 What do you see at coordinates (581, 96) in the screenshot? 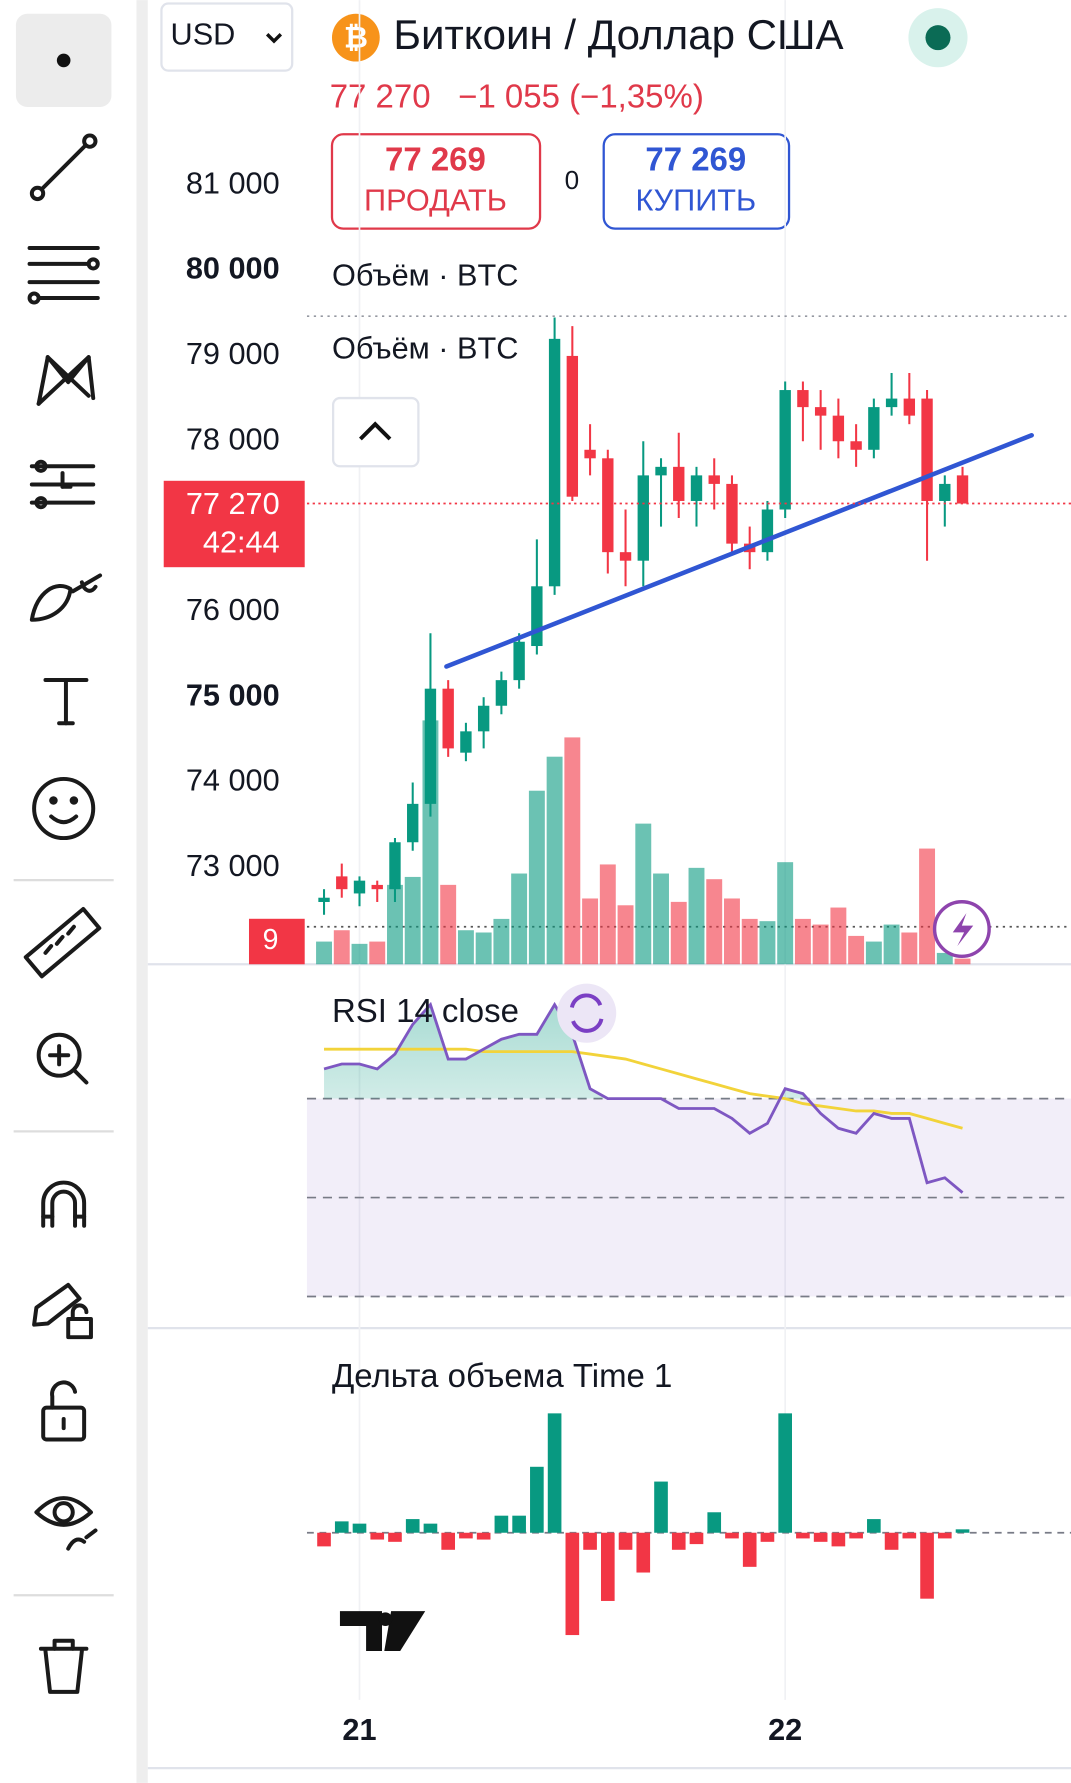
I see `price-change: −1 055 (−1,35%)` at bounding box center [581, 96].